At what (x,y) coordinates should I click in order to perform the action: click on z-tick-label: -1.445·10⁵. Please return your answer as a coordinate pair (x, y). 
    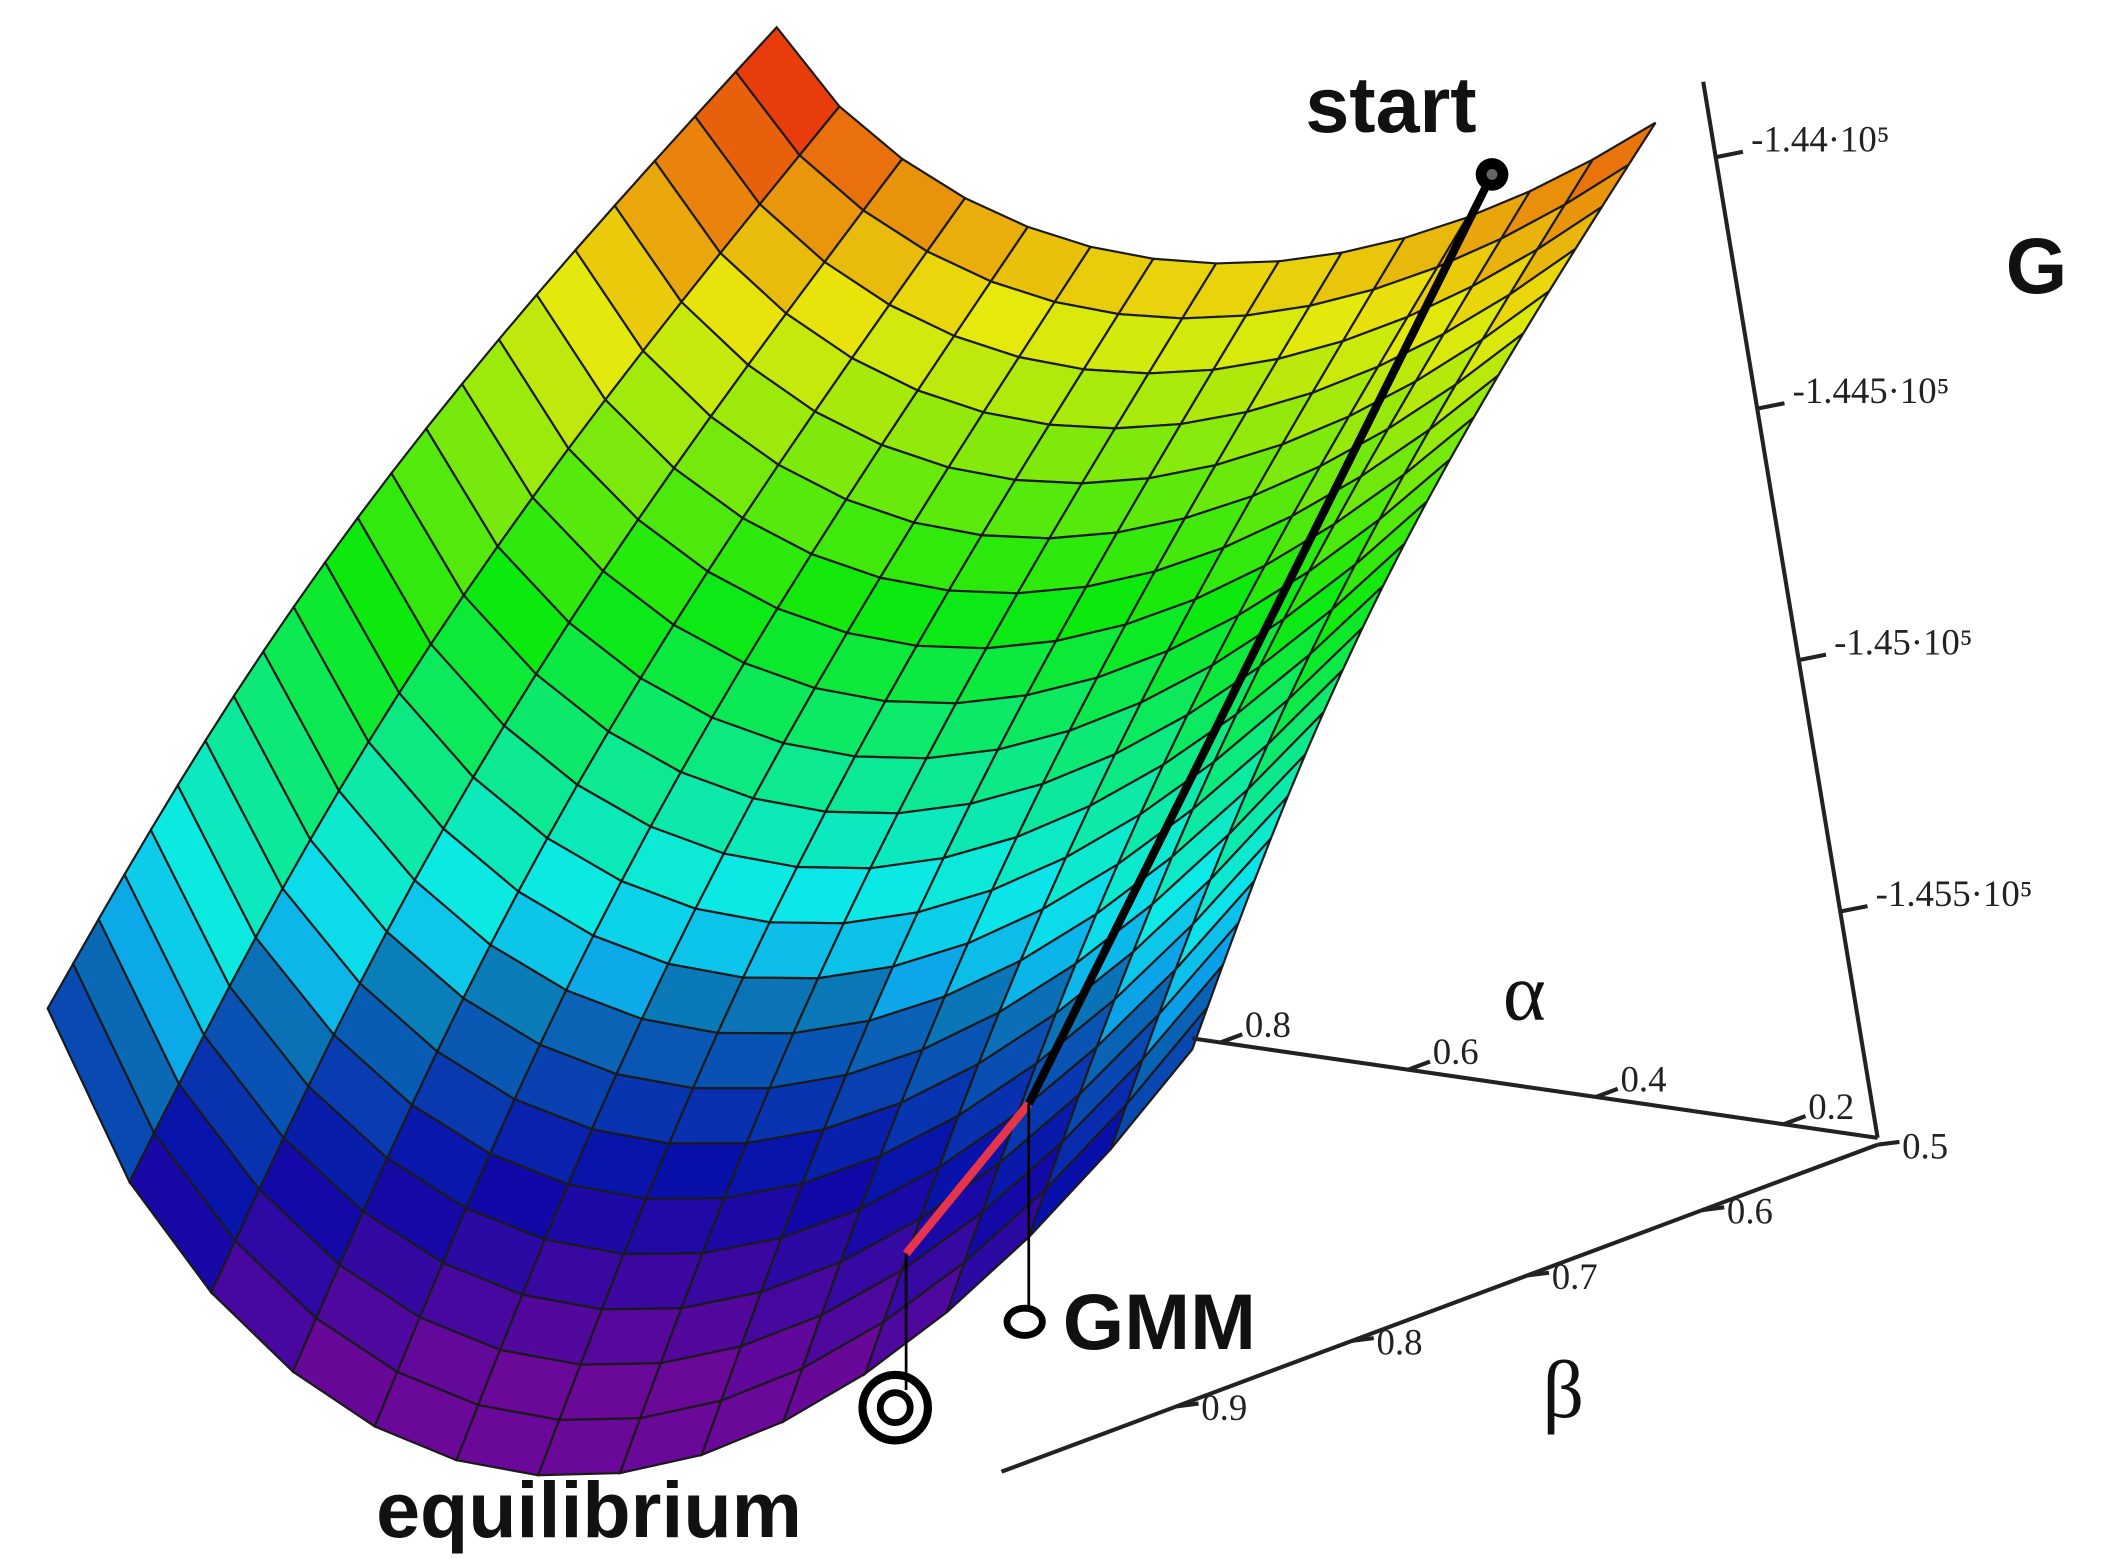
    Looking at the image, I should click on (1871, 390).